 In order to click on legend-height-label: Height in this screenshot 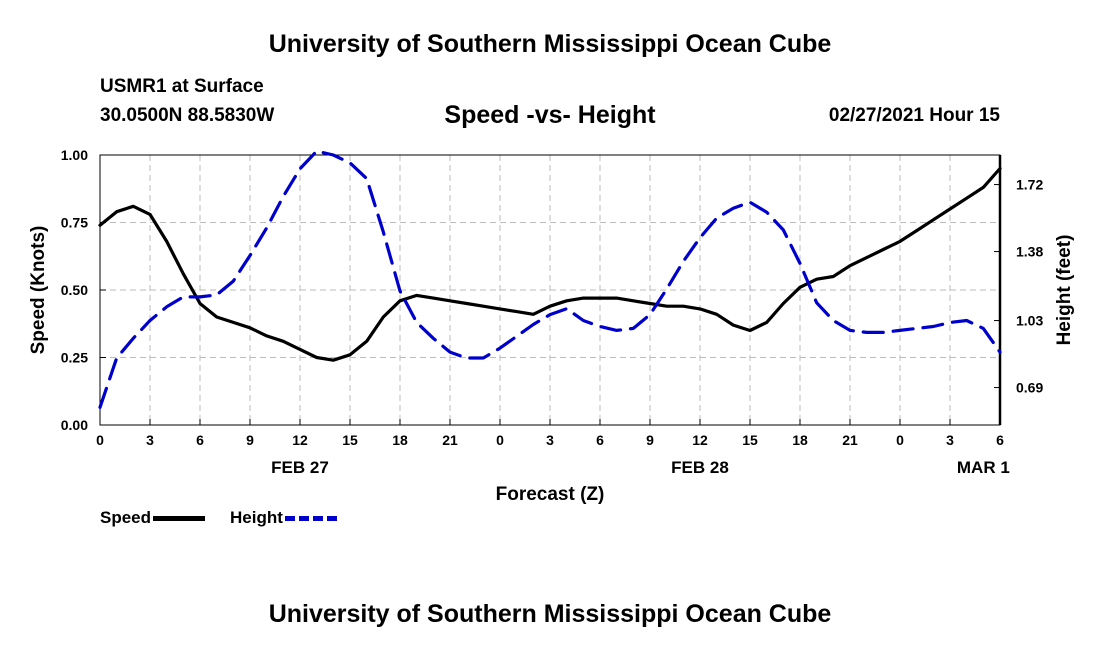, I will do `click(256, 517)`.